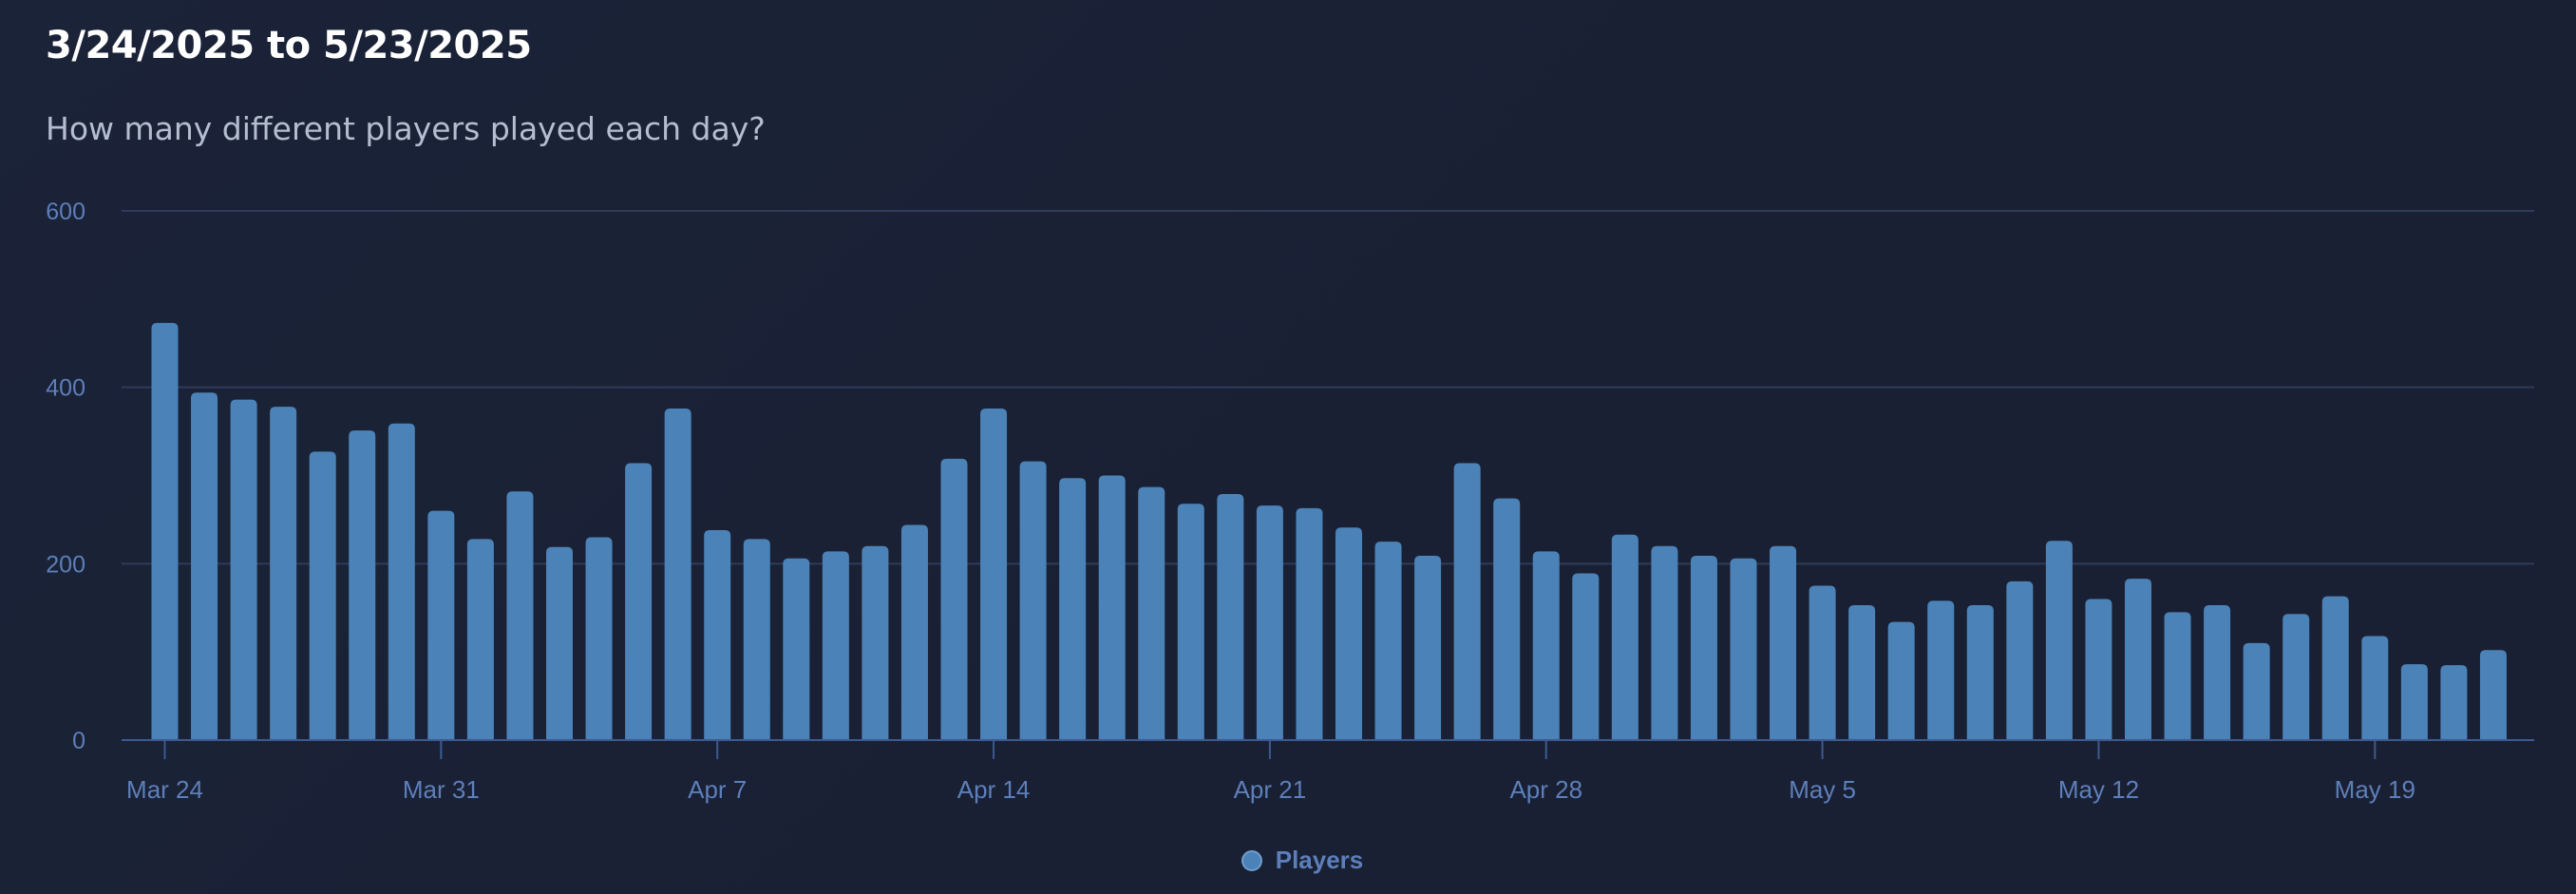 This screenshot has width=2576, height=894. Describe the element at coordinates (717, 789) in the screenshot. I see `x-tick-label: Apr 7` at that location.